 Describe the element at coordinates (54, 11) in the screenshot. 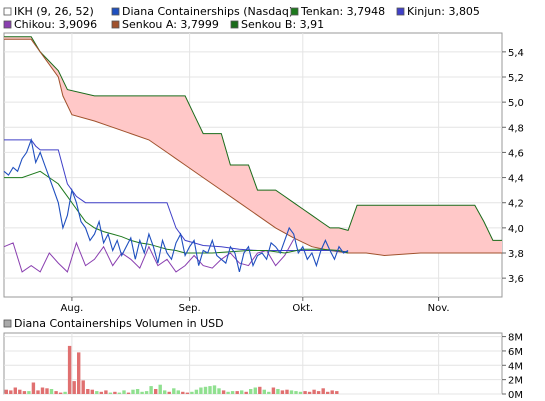

I see `legend-label-0: IKH (9, 26, 52)` at that location.